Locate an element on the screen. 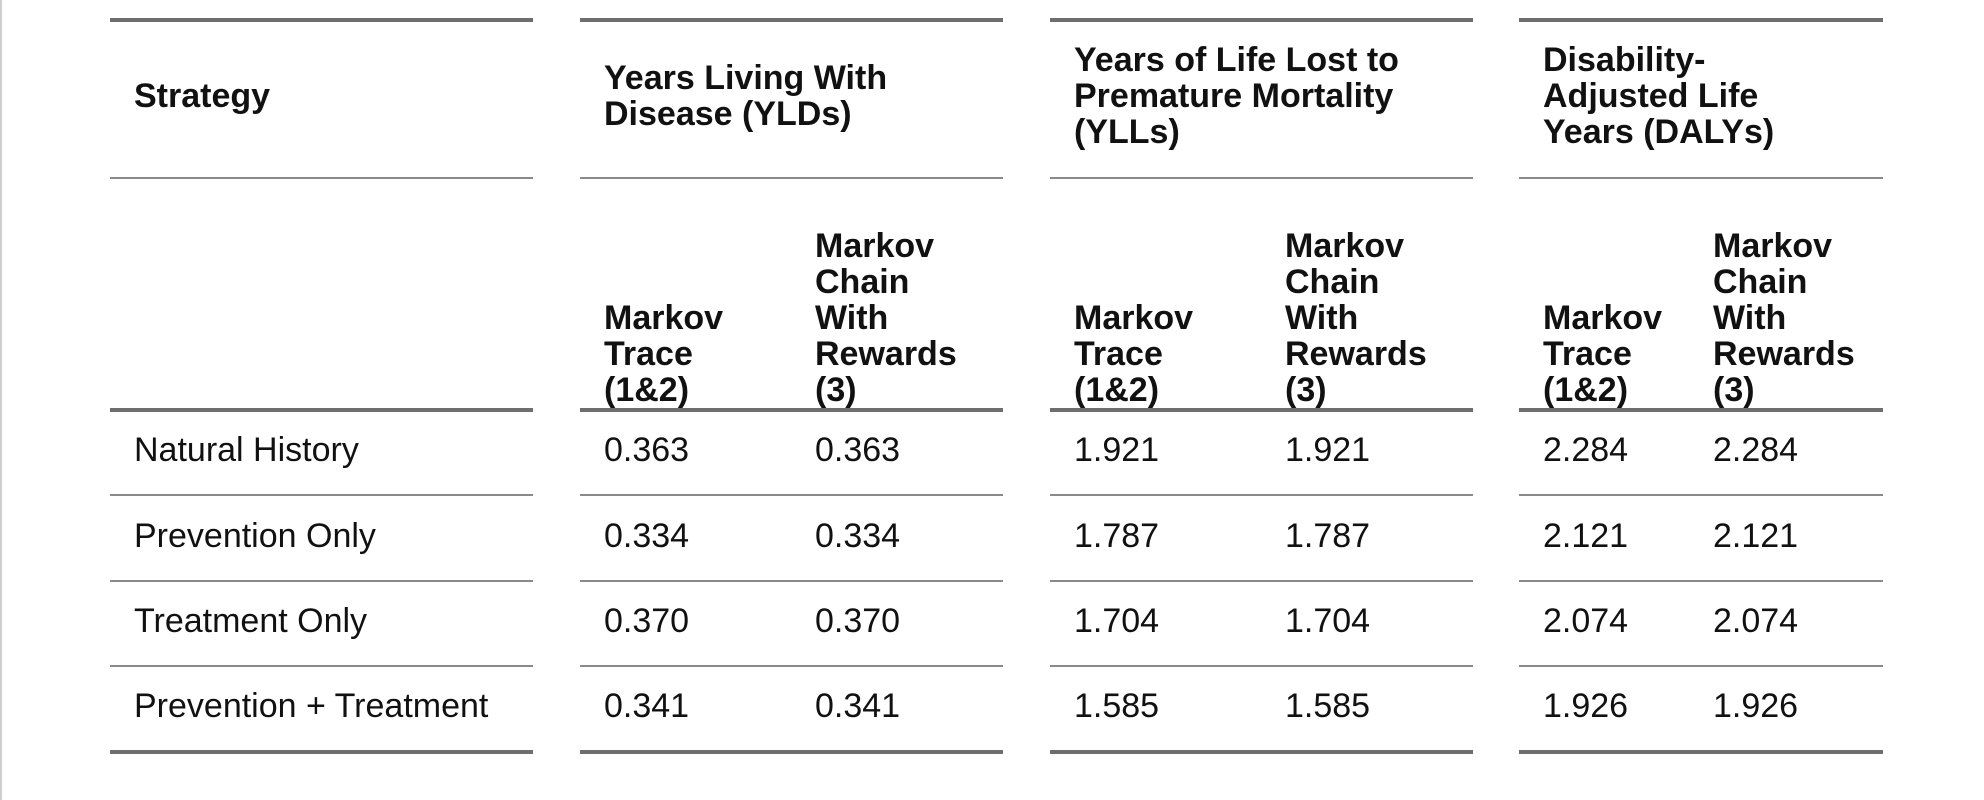  yld-trace-cell: 0.370 is located at coordinates (647, 621).